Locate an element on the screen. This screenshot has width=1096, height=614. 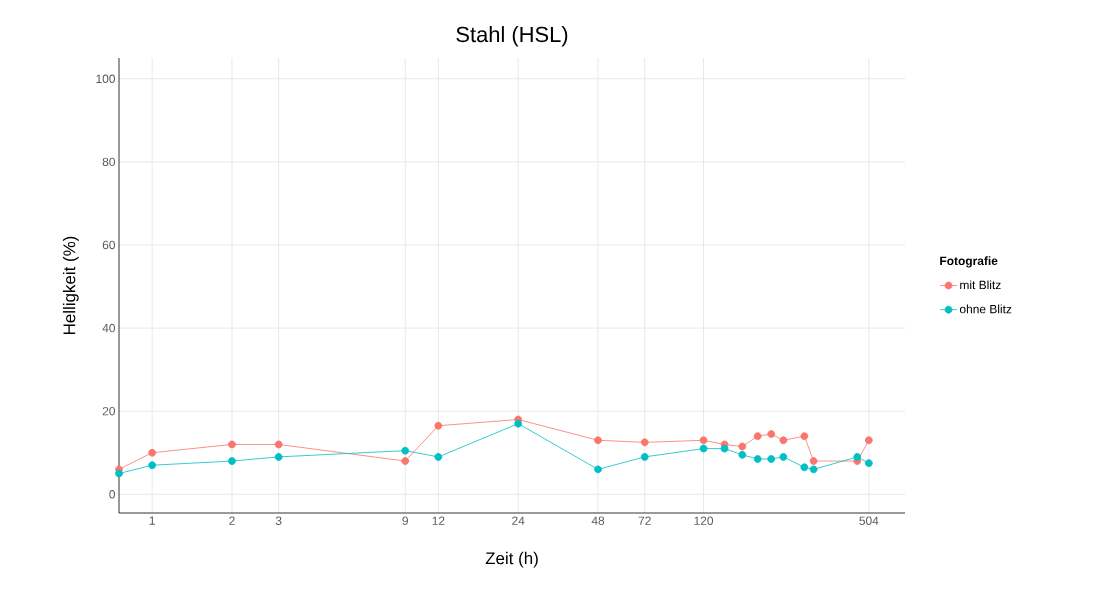
x-tick-label: 9 is located at coordinates (405, 520).